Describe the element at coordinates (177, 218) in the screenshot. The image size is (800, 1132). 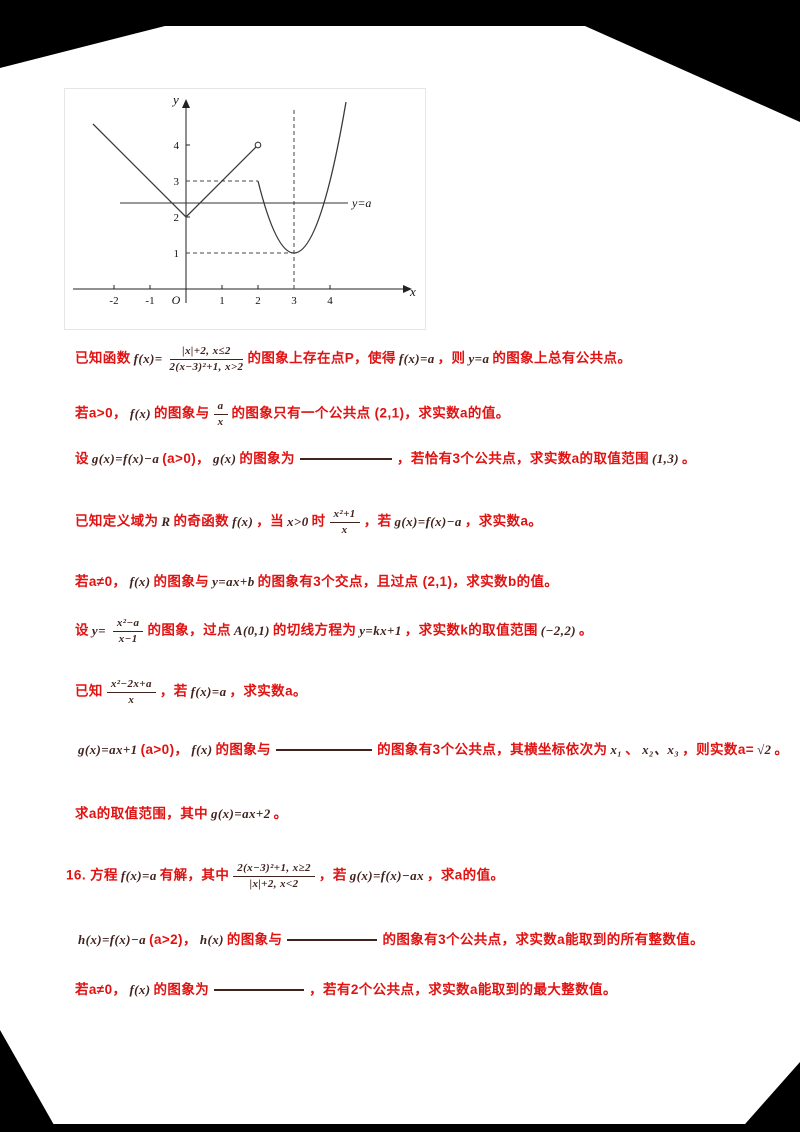
I see `y-tick-label: 2` at that location.